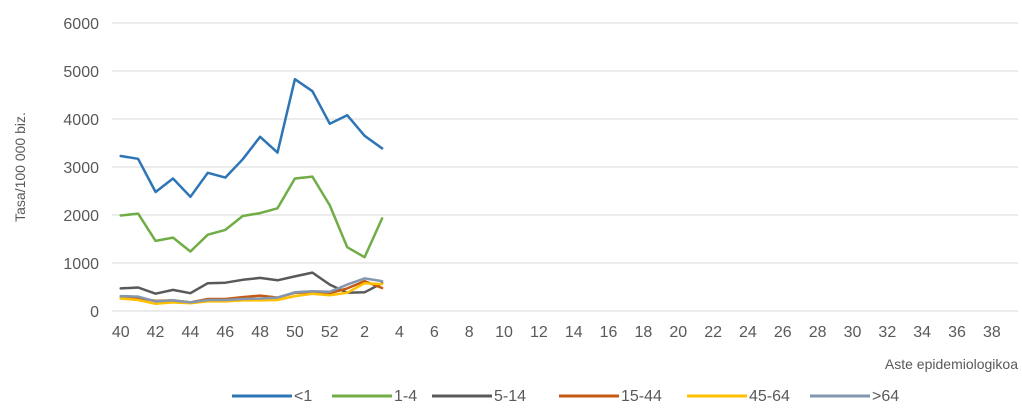 The width and height of the screenshot is (1022, 410). I want to click on x-tick-label: 10, so click(504, 332).